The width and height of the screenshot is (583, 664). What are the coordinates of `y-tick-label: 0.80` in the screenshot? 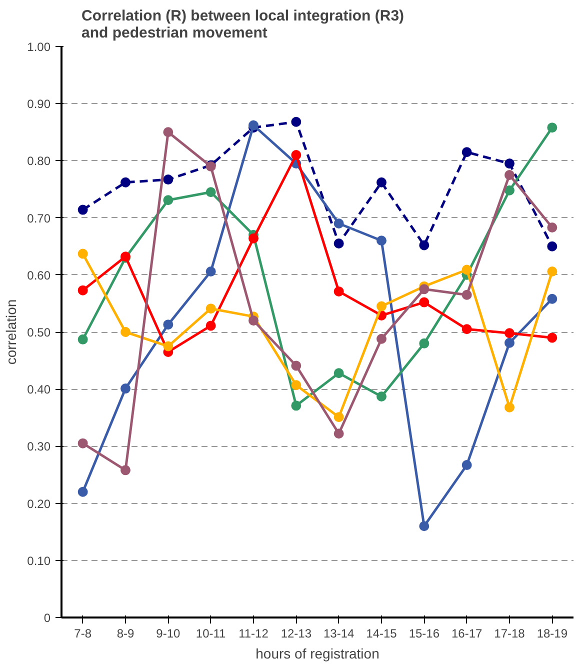 It's located at (39, 161).